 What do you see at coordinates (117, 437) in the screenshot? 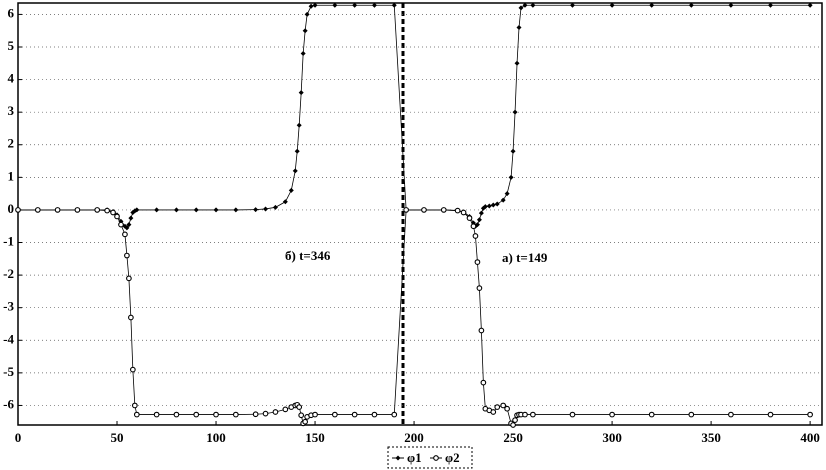
I see `x-tick-label: 50` at bounding box center [117, 437].